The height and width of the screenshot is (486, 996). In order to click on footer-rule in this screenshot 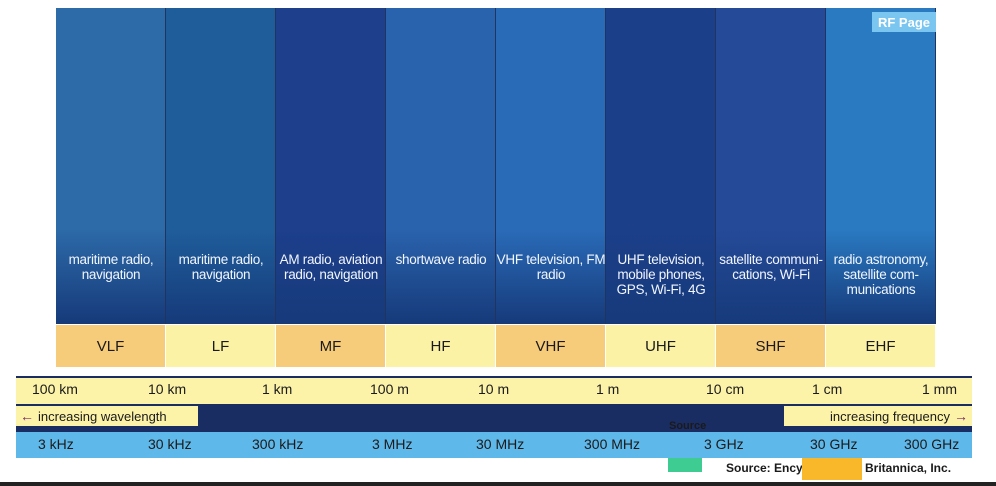, I will do `click(498, 484)`.